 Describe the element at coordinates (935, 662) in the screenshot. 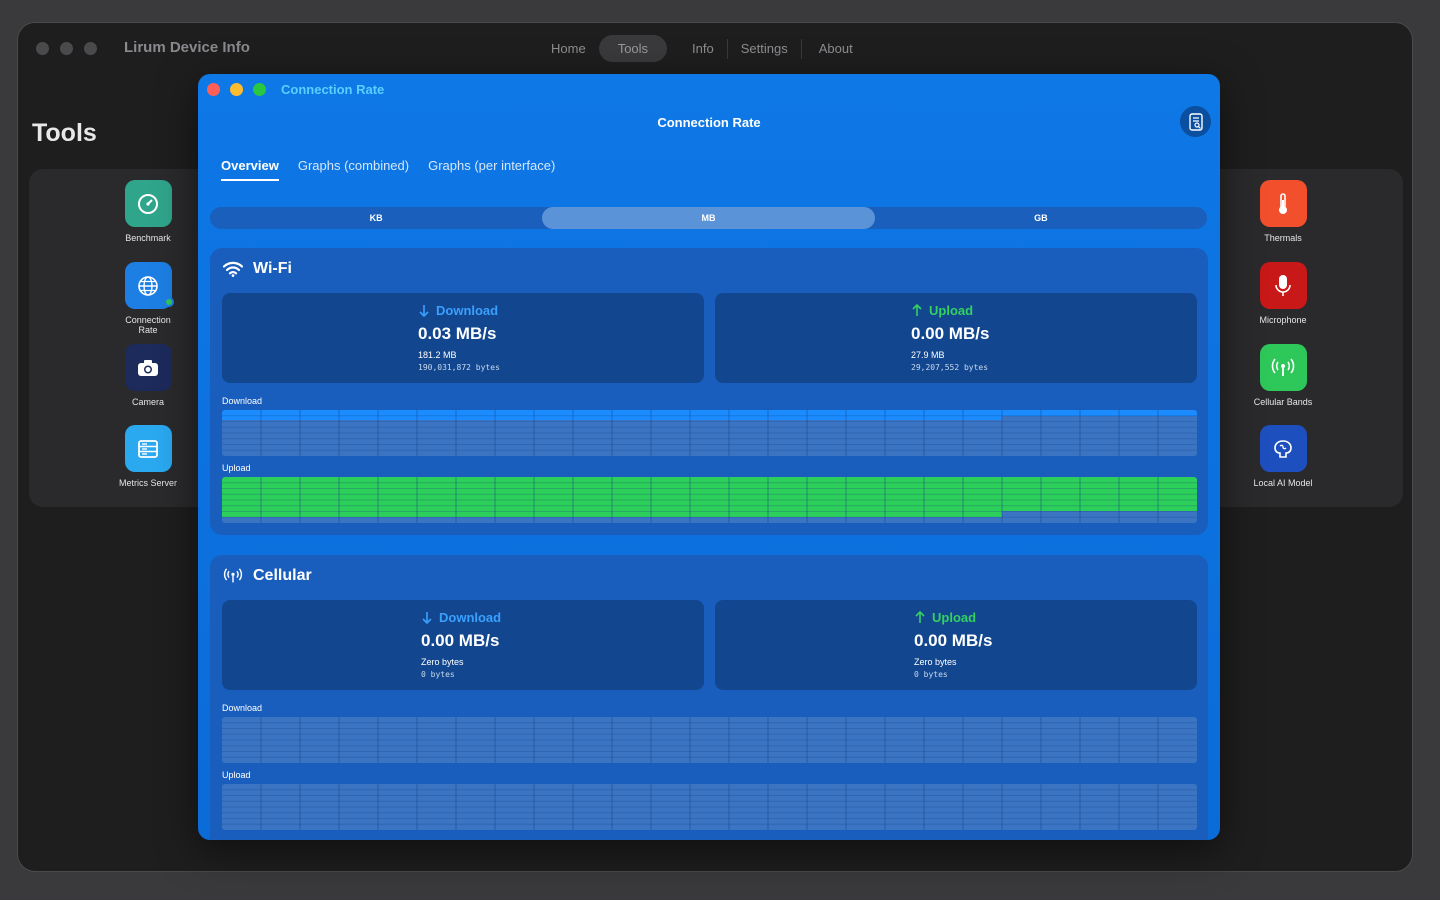

I see `upload-size: Zero bytes` at that location.